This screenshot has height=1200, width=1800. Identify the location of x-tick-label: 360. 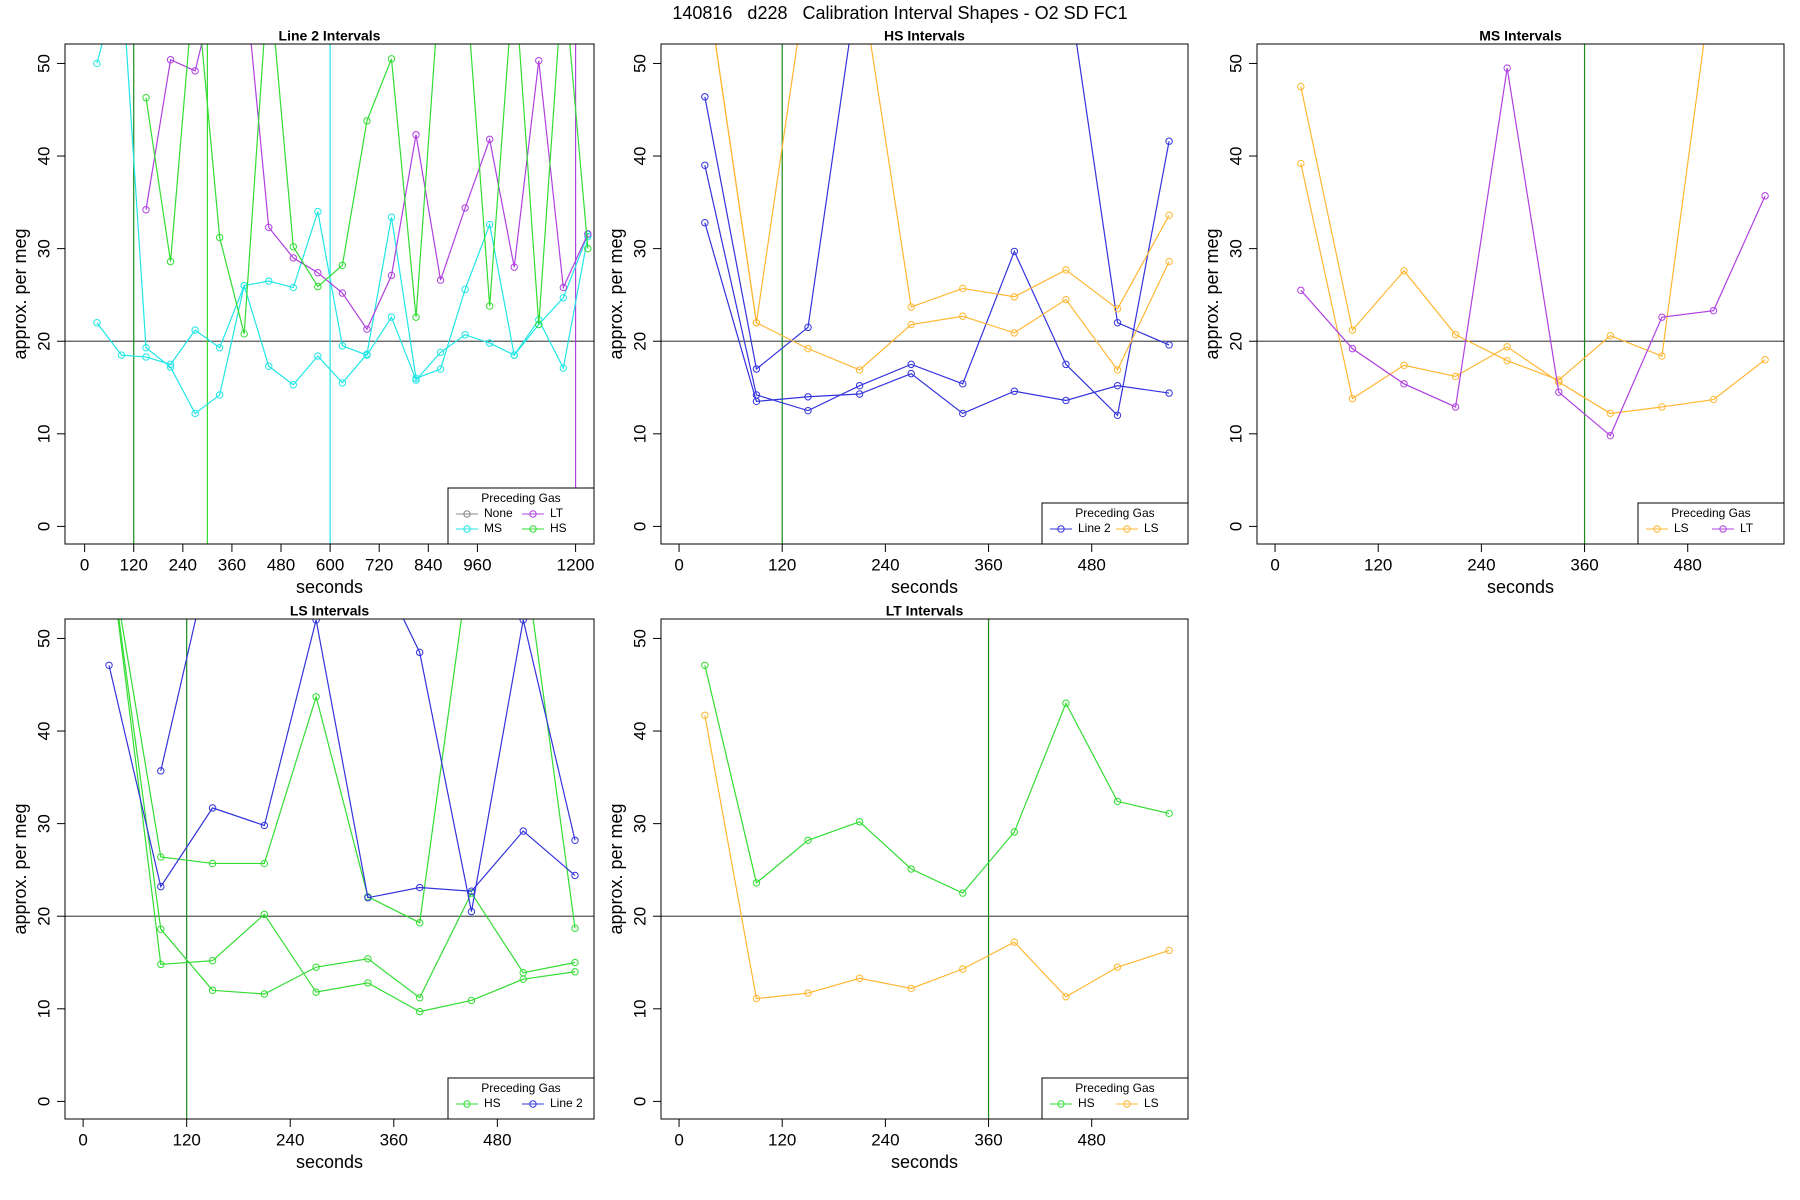
(394, 1139).